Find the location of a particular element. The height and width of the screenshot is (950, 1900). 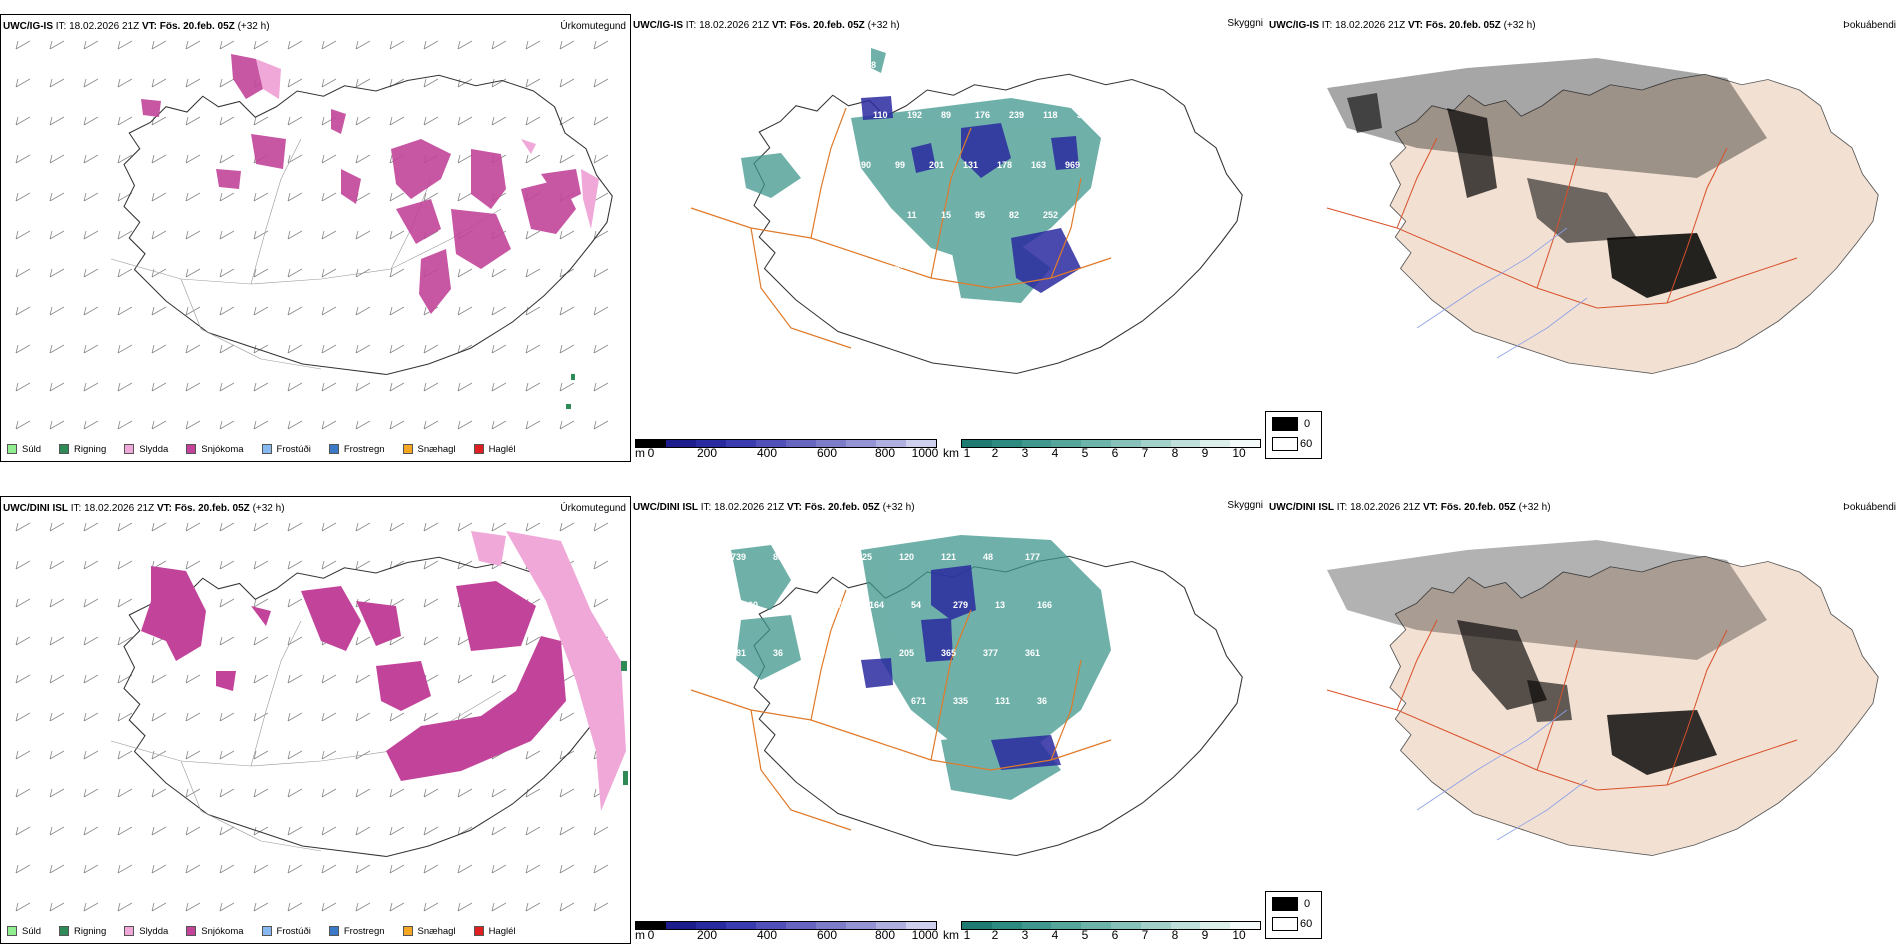

visibility-value: 116 is located at coordinates (1106, 65).